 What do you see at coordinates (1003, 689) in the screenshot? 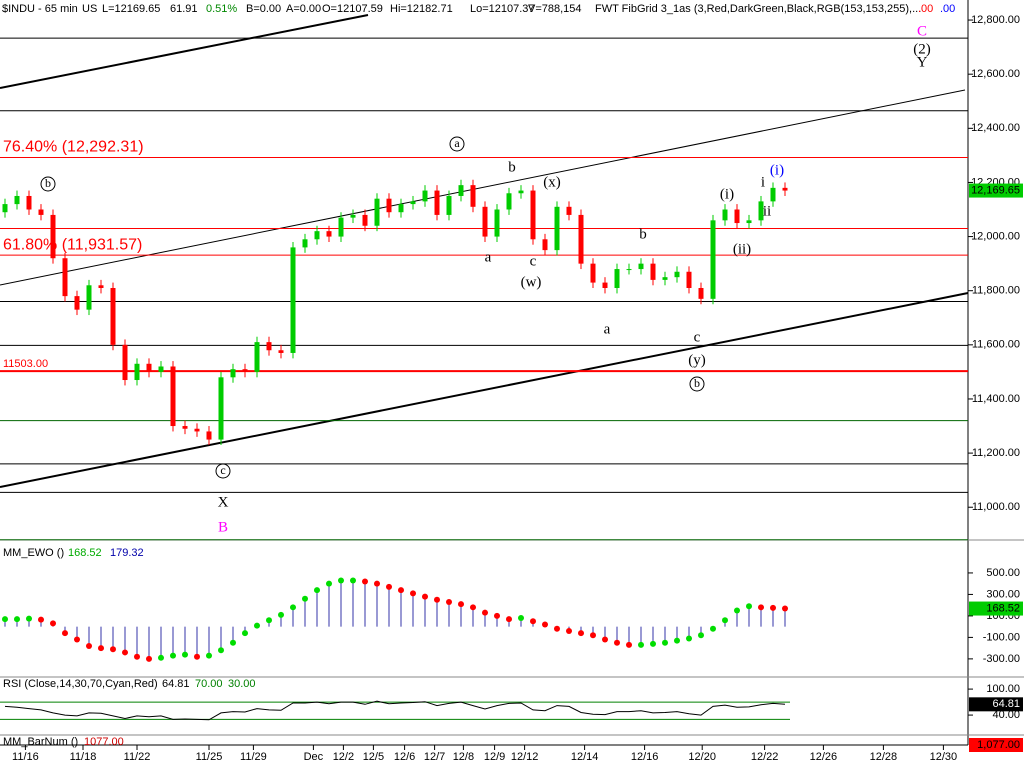
I see `y-tick-label: 100.00` at bounding box center [1003, 689].